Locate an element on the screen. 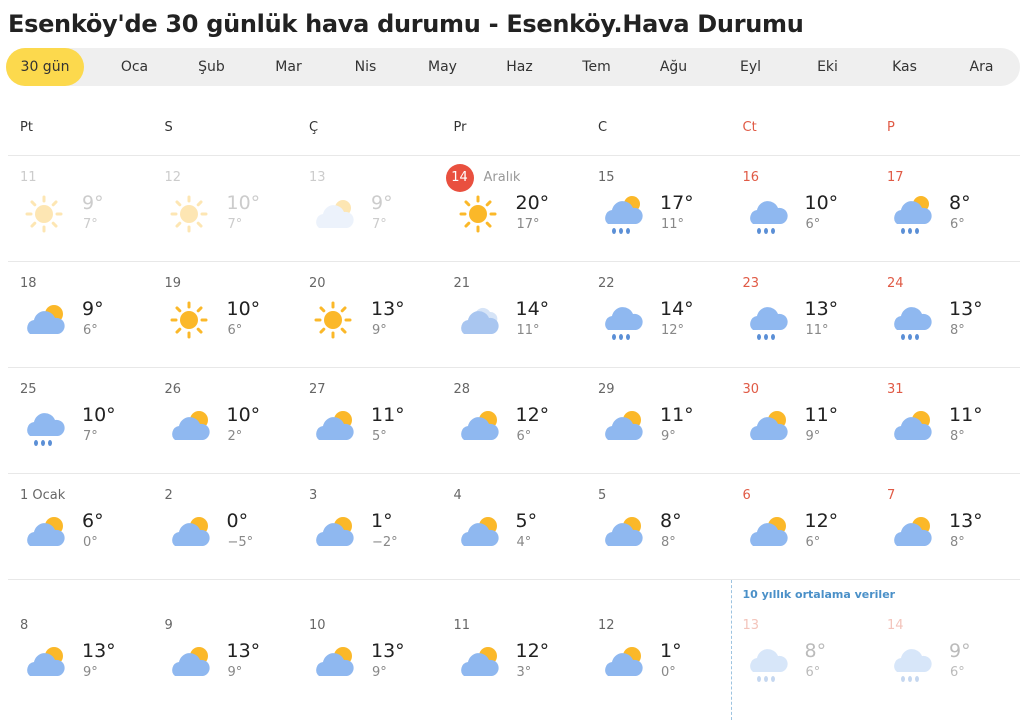 The height and width of the screenshot is (720, 1024). day-date: 17 is located at coordinates (895, 177).